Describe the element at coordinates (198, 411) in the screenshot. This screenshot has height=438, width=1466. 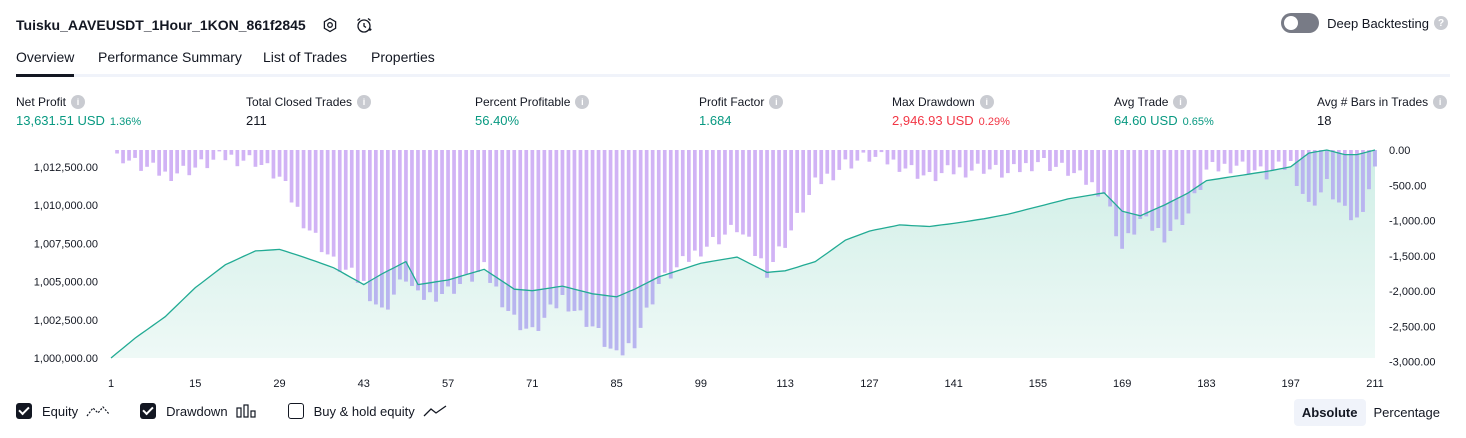
I see `legend-drawdown: Drawdown` at that location.